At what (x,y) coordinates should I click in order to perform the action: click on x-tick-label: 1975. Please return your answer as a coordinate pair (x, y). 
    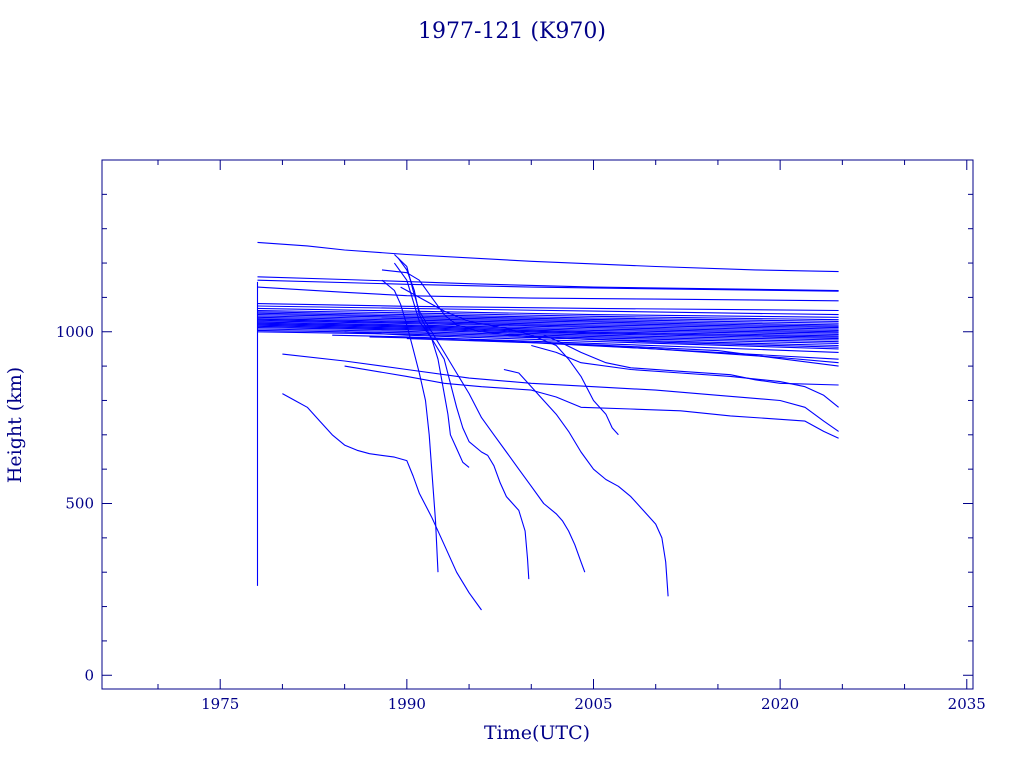
    Looking at the image, I should click on (220, 704).